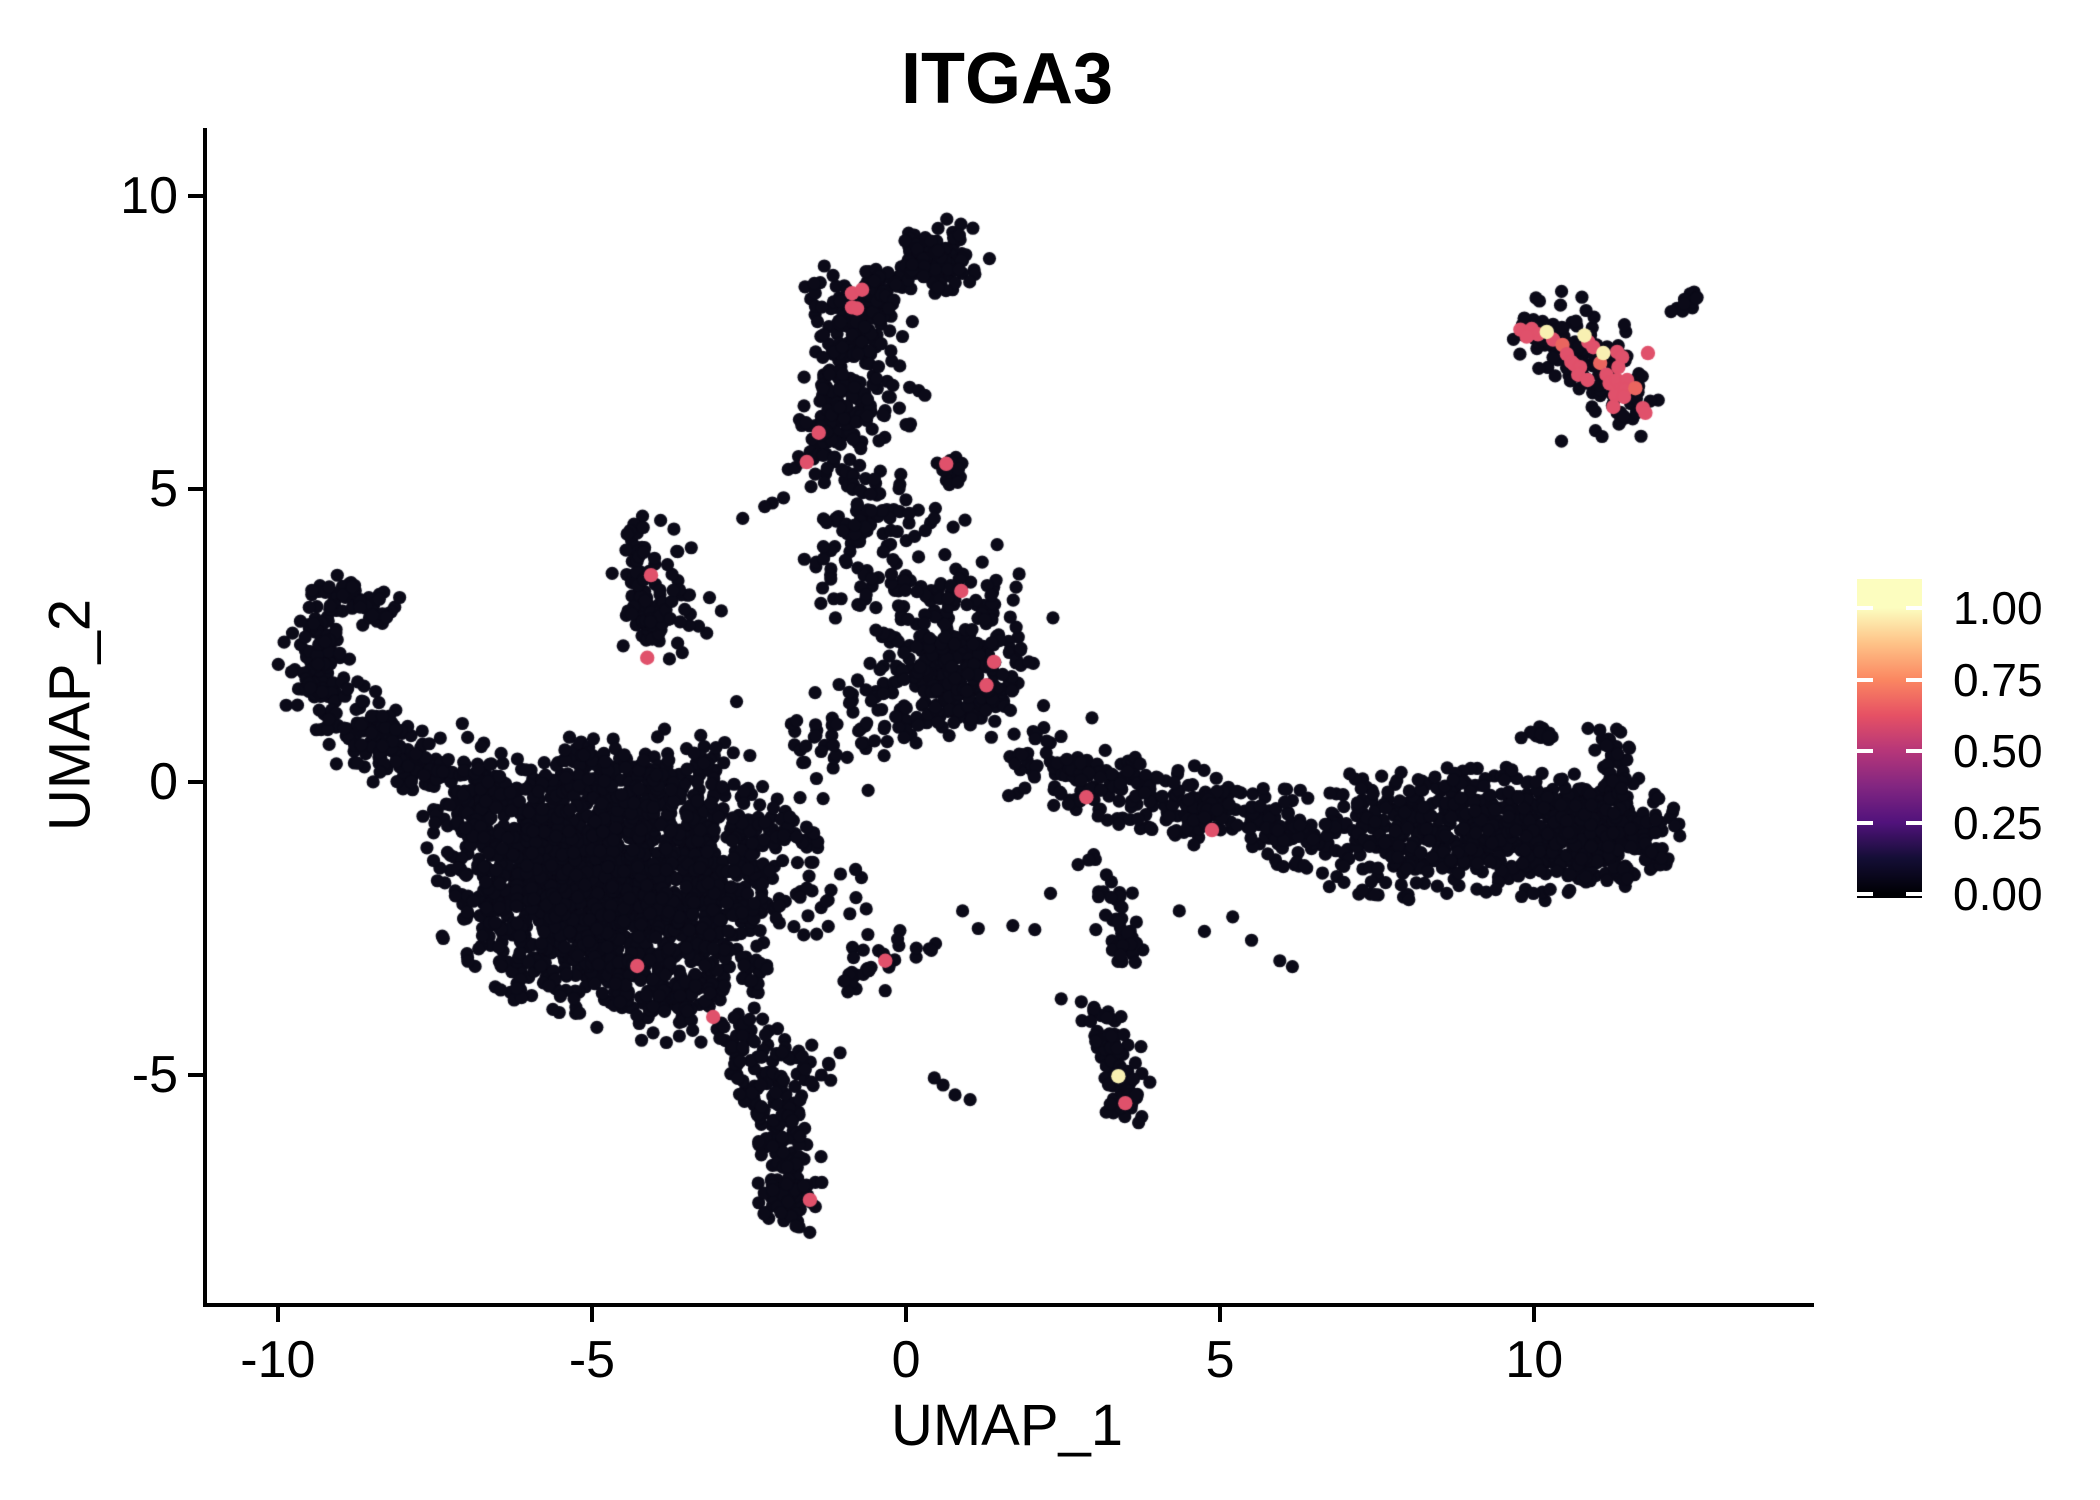 This screenshot has width=2100, height=1500. Describe the element at coordinates (1889, 738) in the screenshot. I see `colorbar-gradient` at that location.